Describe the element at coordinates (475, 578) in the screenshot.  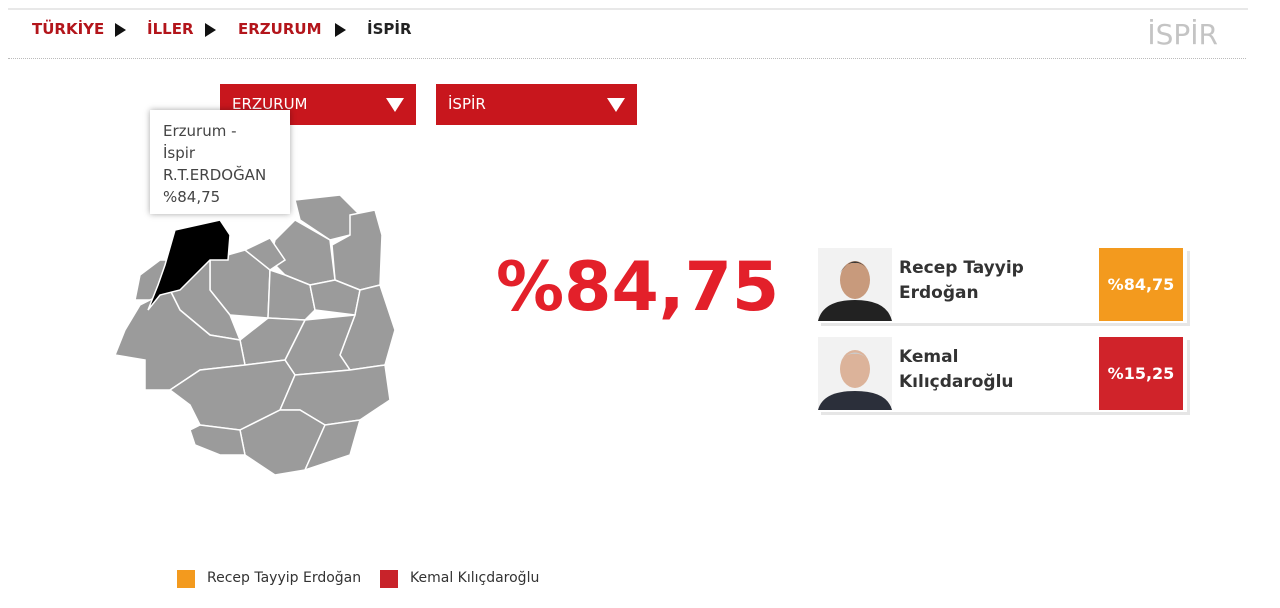
I see `legend-label: Kemal Kılıçdaroğlu` at that location.